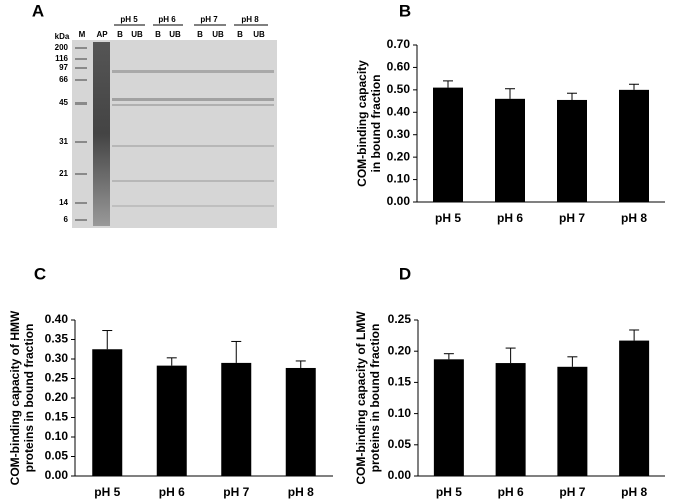 This screenshot has width=675, height=502. What do you see at coordinates (15, 397) in the screenshot?
I see `y-axis-label: COM-binding capacity of HMW` at bounding box center [15, 397].